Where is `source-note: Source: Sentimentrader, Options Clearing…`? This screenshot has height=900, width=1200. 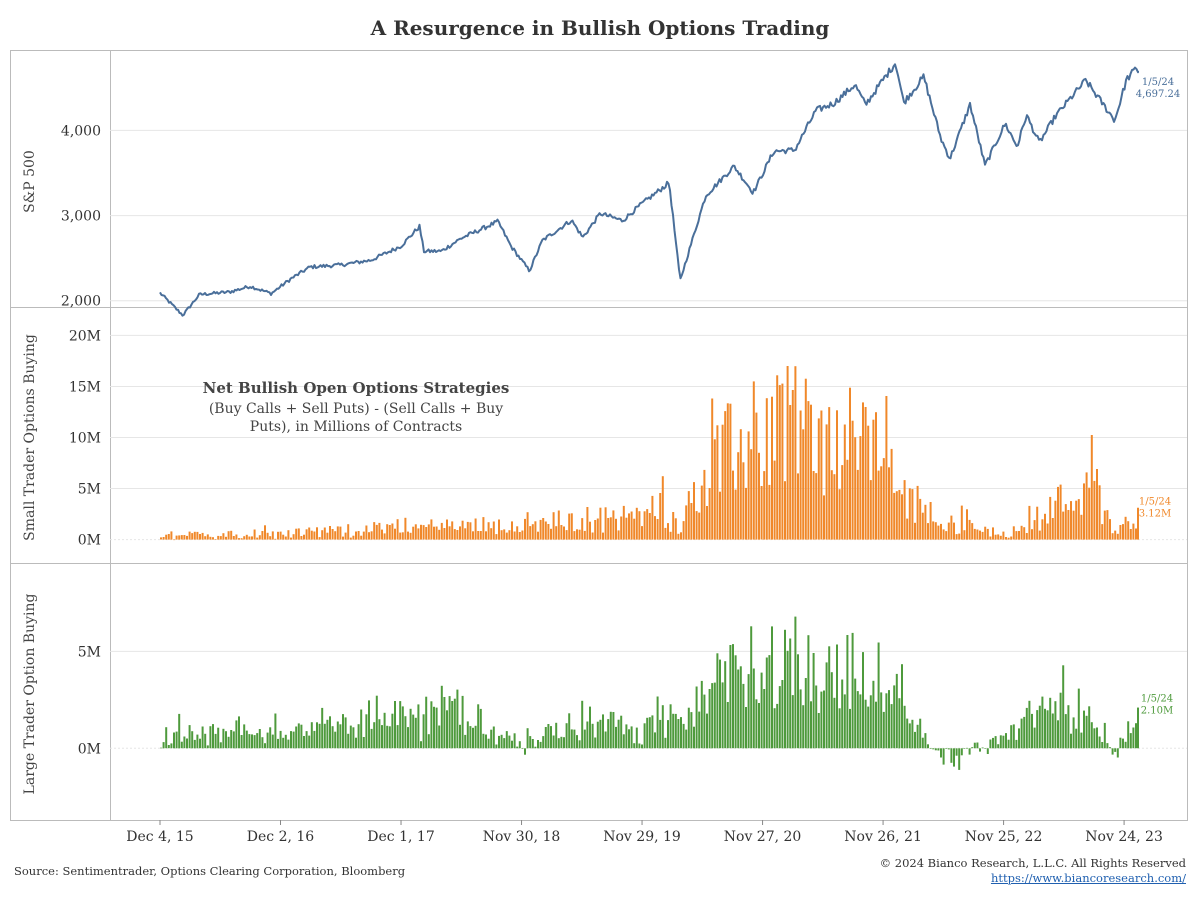
source-note: Source: Sentimentrader, Options Clearing… is located at coordinates (210, 871).